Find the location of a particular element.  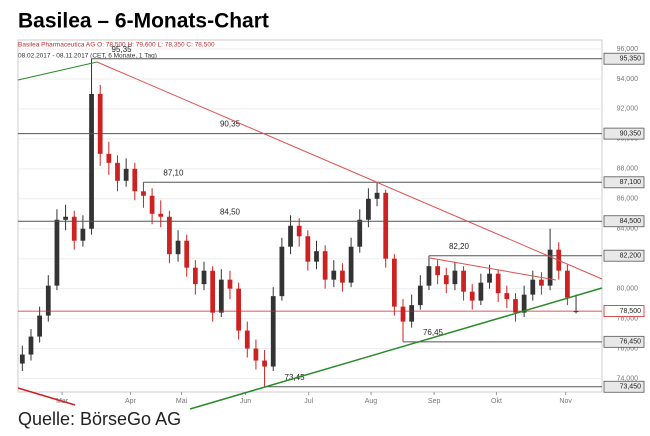

level-tag: 82,200 is located at coordinates (631, 256).